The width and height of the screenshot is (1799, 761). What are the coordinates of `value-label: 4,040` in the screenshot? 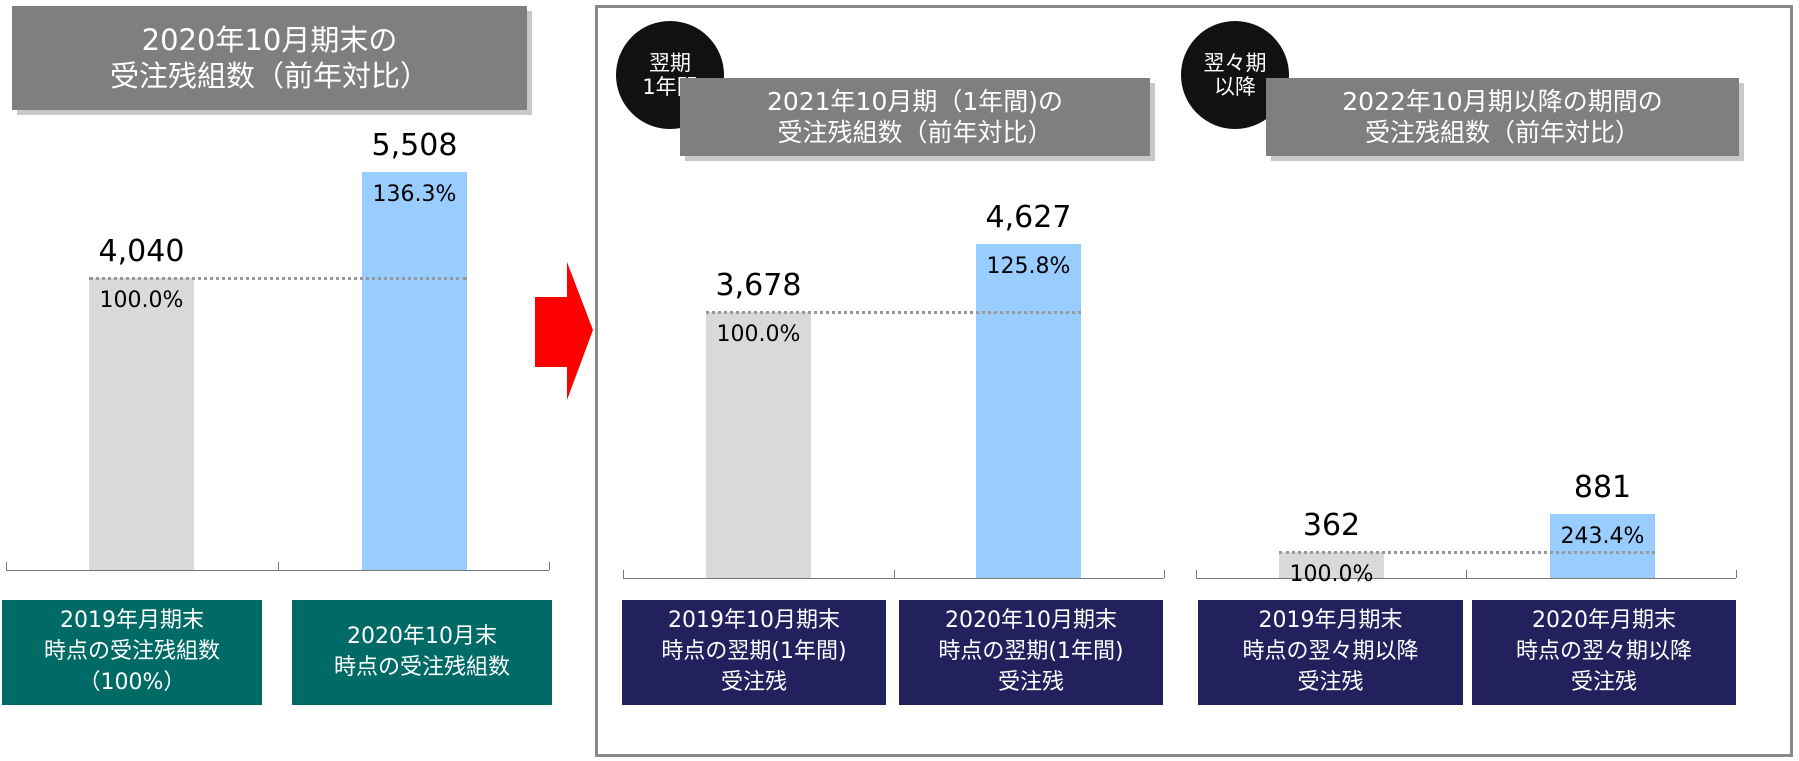 It's located at (141, 252).